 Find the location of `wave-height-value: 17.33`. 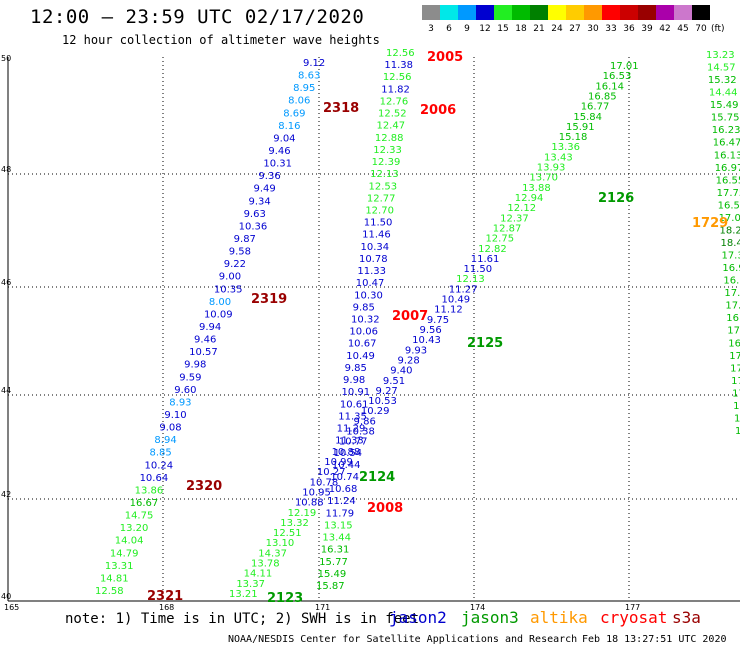

wave-height-value: 17.33 is located at coordinates (730, 256).